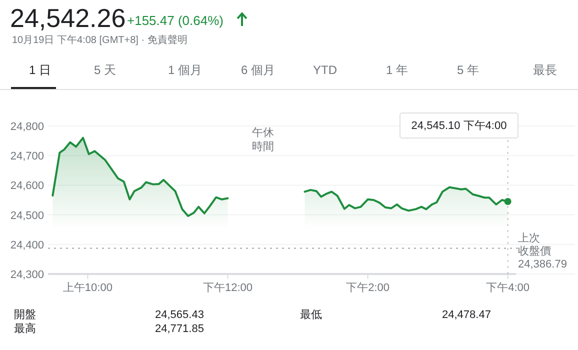 This screenshot has height=350, width=578. I want to click on y-tick-label: 24,700, so click(27, 156).